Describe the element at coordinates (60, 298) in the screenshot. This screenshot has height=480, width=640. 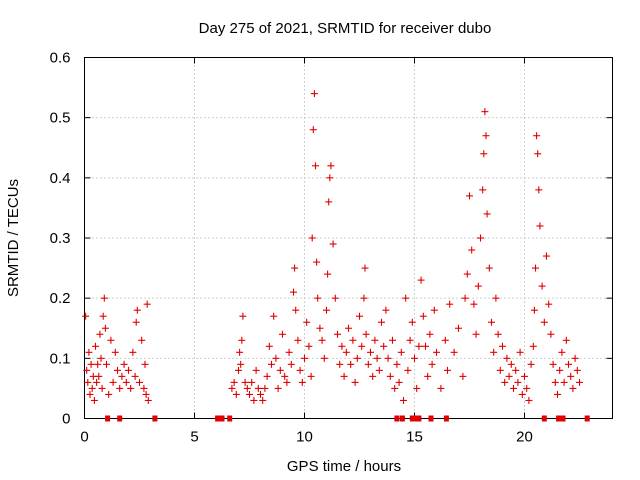
I see `y-tick-label: 0.2` at that location.